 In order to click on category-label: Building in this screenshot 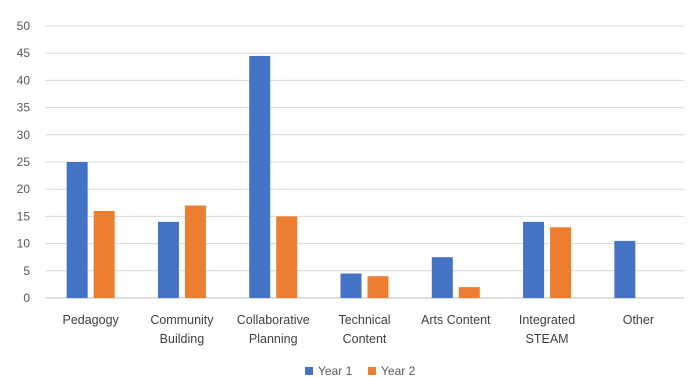, I will do `click(182, 339)`.